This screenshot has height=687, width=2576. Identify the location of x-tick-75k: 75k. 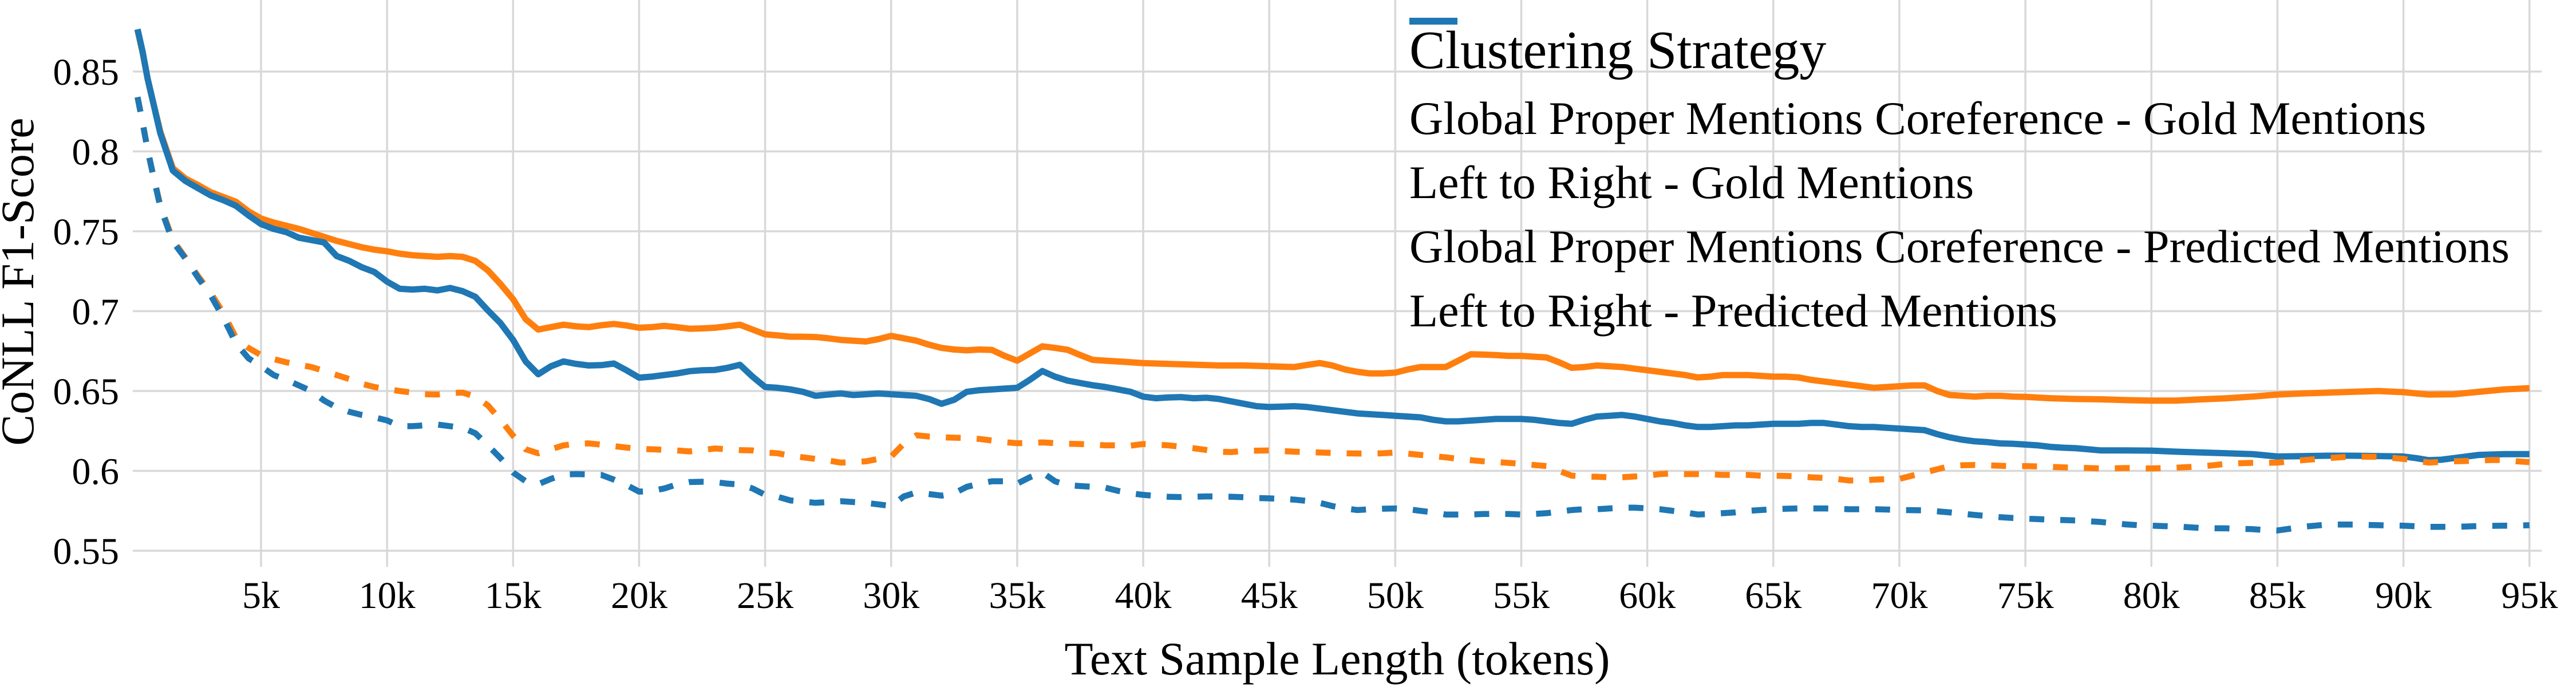
(2025, 596).